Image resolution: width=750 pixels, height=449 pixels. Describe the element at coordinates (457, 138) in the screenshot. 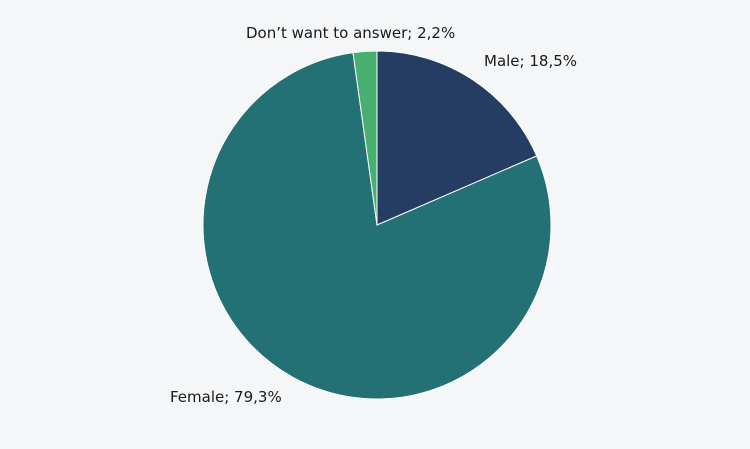

I see `pie-slice-male` at that location.